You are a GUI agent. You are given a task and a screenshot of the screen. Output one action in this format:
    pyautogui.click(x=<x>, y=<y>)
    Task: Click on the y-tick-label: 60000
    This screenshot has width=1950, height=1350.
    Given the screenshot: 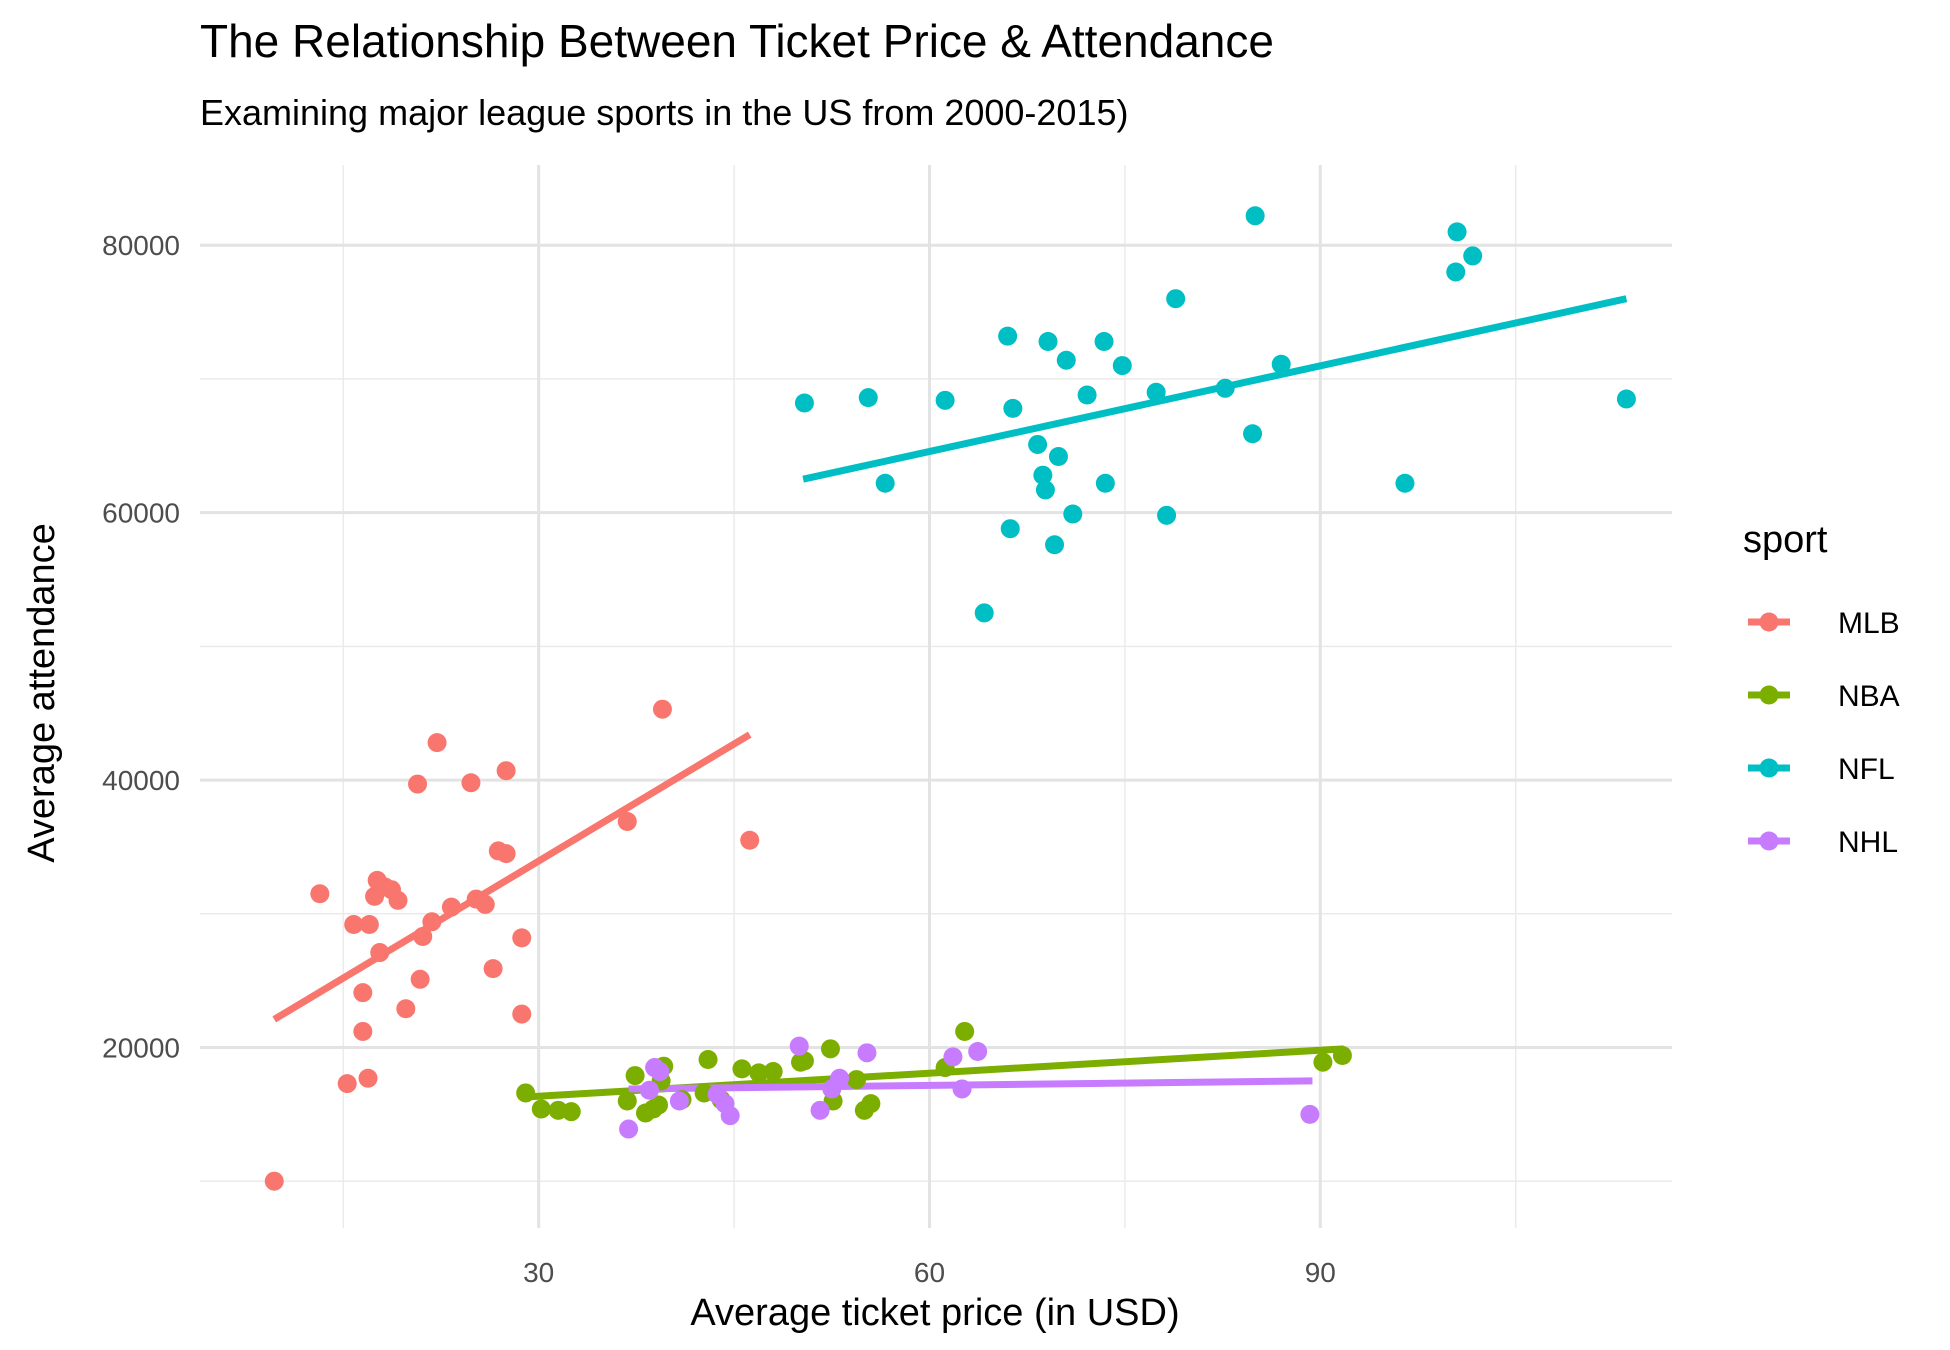 What is the action you would take?
    pyautogui.click(x=141, y=513)
    